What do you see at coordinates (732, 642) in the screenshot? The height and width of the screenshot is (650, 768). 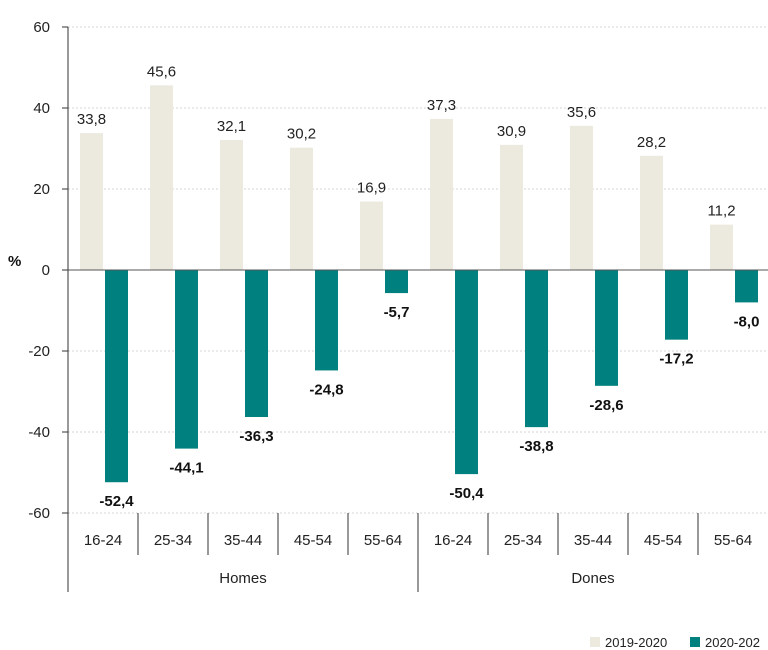 I see `legend-label-2020-2021: 2020-202` at bounding box center [732, 642].